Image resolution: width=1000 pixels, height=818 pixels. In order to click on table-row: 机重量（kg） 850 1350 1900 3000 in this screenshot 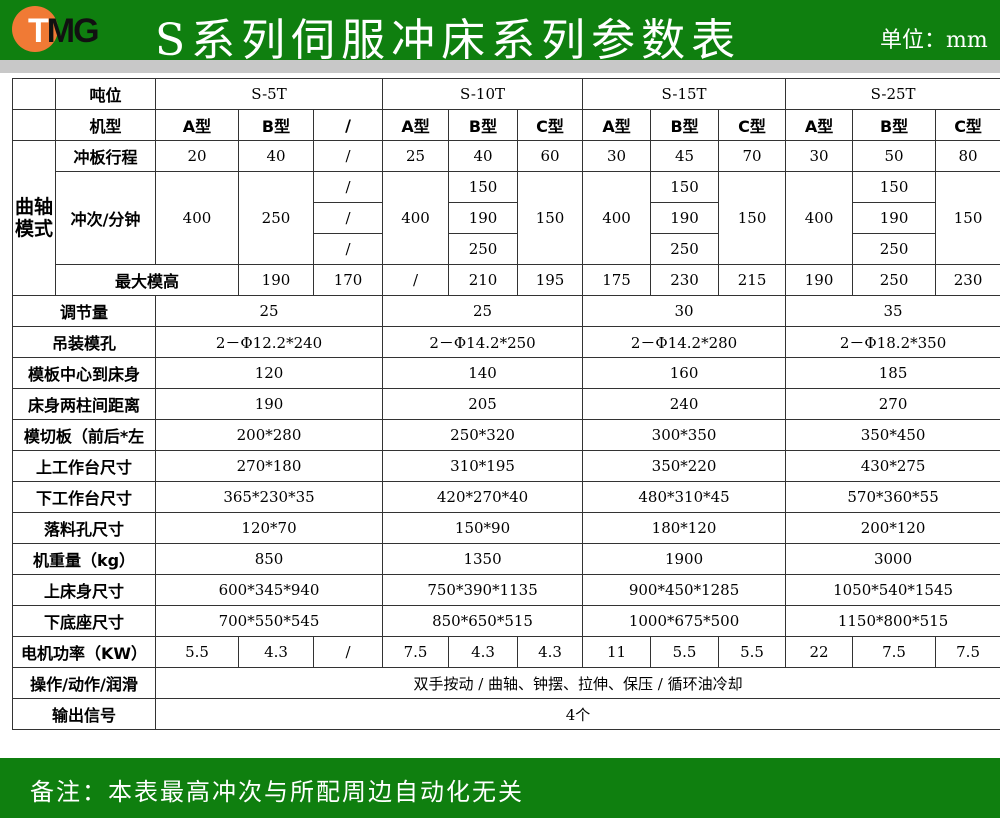, I will do `click(506, 559)`.